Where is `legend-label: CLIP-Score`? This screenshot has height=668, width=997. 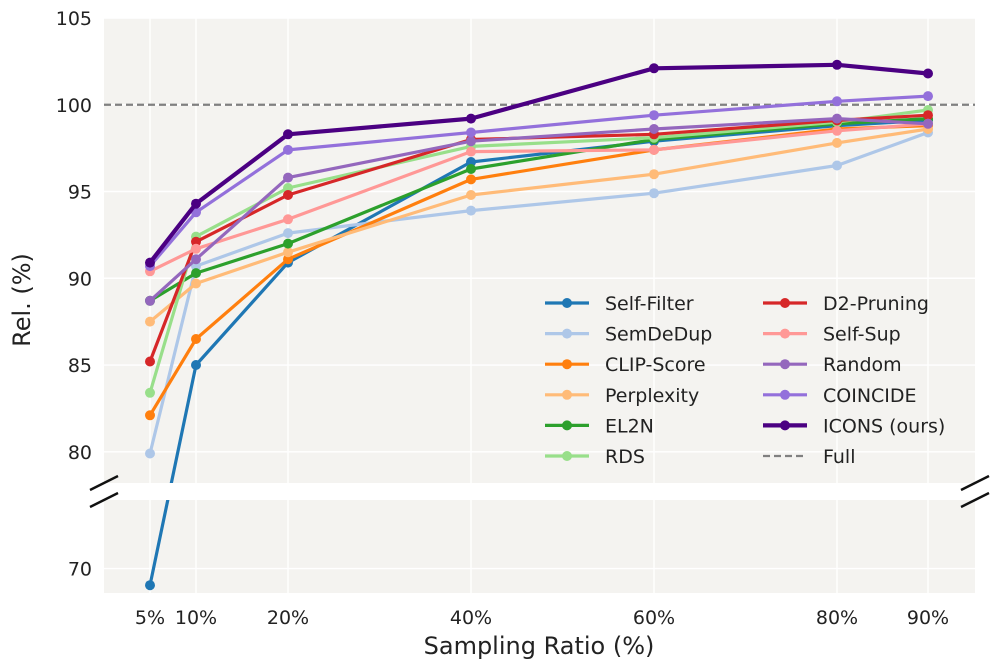
legend-label: CLIP-Score is located at coordinates (655, 365).